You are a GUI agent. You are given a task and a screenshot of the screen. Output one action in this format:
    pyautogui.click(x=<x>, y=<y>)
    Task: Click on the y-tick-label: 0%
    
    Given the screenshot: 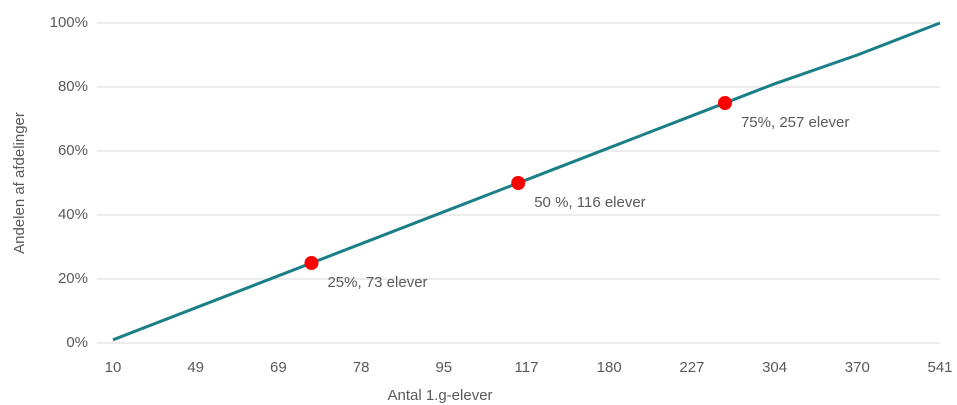 What is the action you would take?
    pyautogui.click(x=77, y=342)
    